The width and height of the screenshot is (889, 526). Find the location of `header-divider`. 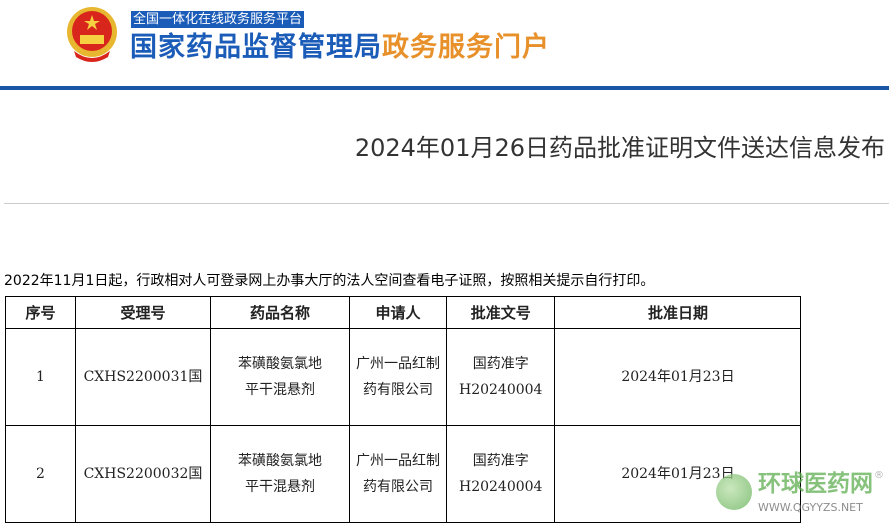

header-divider is located at coordinates (444, 88).